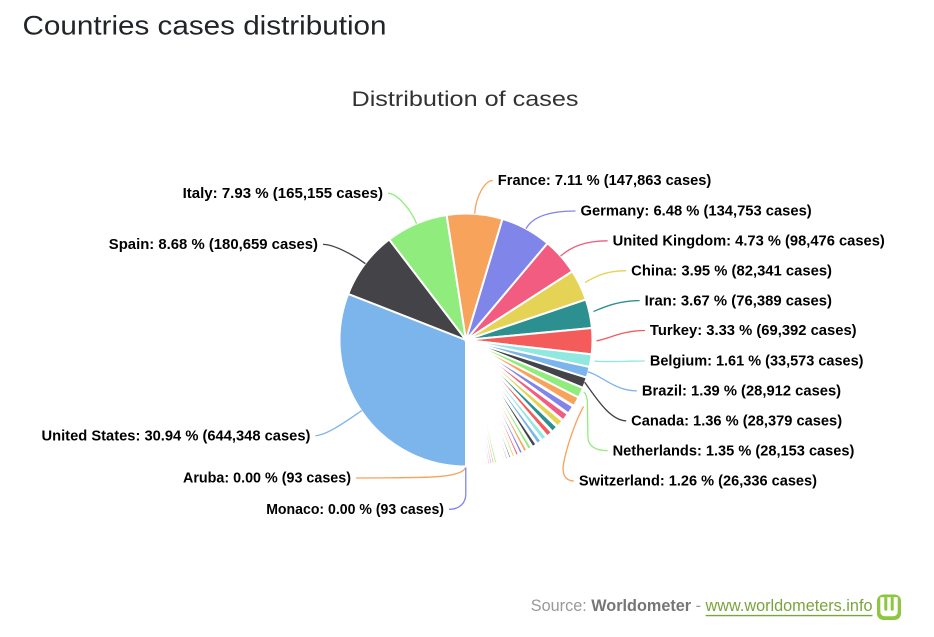 This screenshot has height=637, width=934. Describe the element at coordinates (176, 436) in the screenshot. I see `svg-text:United States: 30.94 % (644,34: United States: 30.94 % (644,348 cases)` at that location.